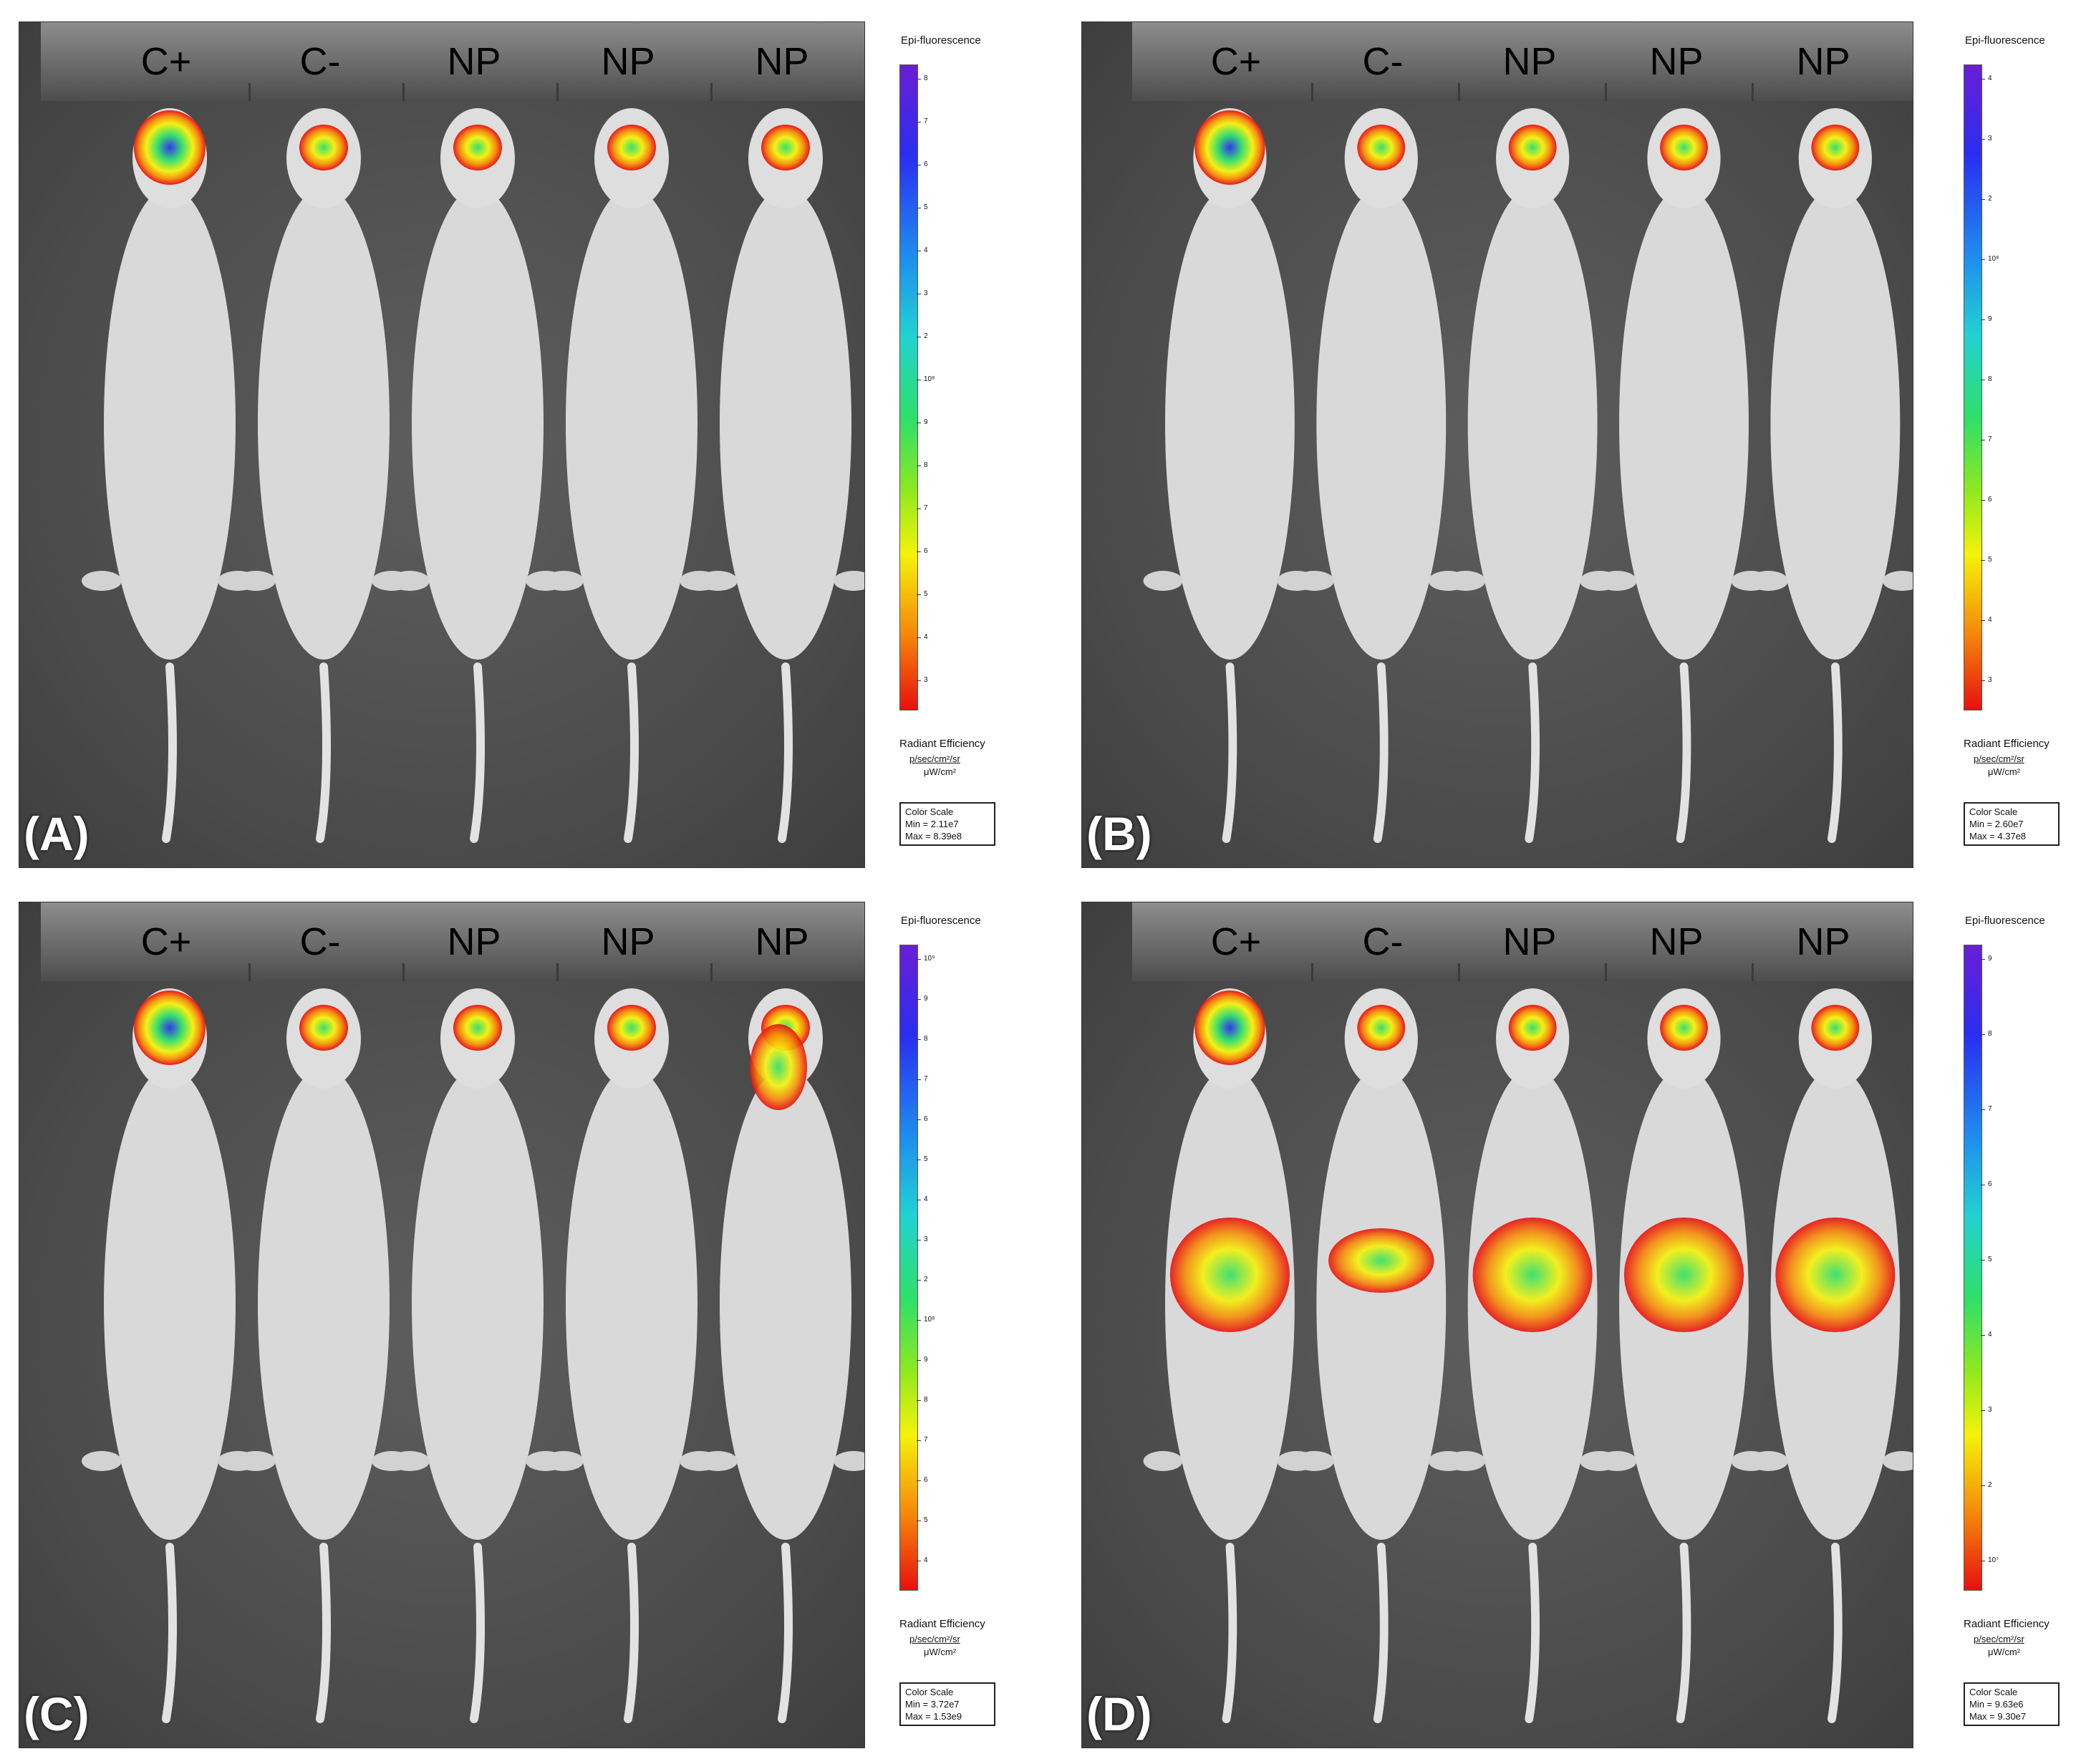 The image size is (2076, 1764). Describe the element at coordinates (929, 1320) in the screenshot. I see `color-scale-tick-label: 10⁸` at that location.